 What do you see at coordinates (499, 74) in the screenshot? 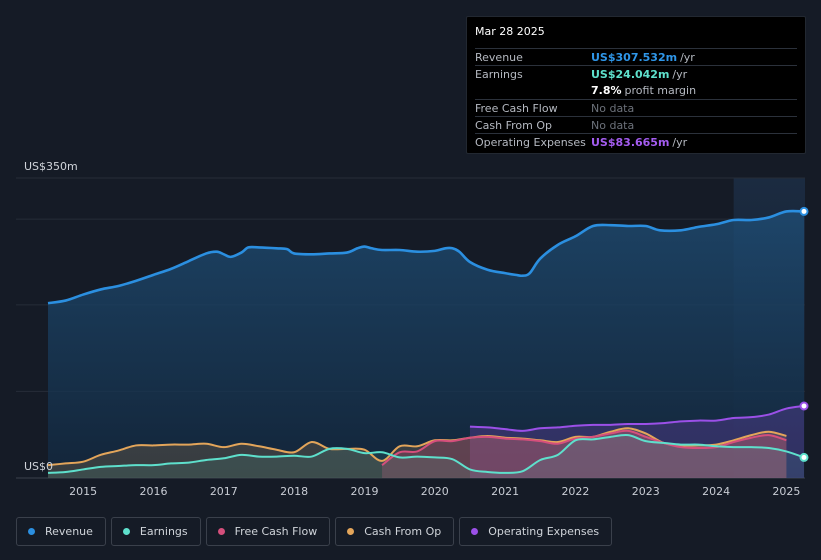
I see `tooltip-row-label: Earnings` at bounding box center [499, 74].